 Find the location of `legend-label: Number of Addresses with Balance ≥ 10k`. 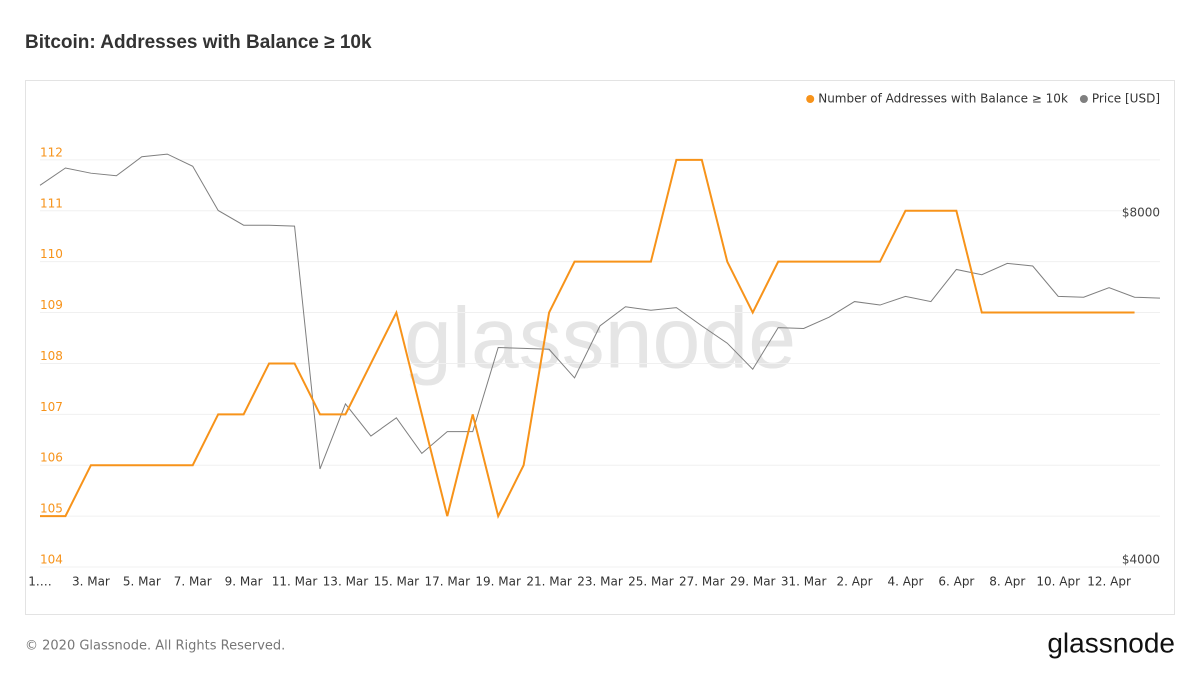

legend-label: Number of Addresses with Balance ≥ 10k is located at coordinates (943, 99).